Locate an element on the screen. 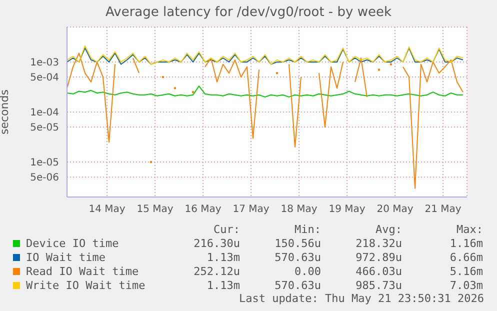  text: 985.73u is located at coordinates (378, 286).